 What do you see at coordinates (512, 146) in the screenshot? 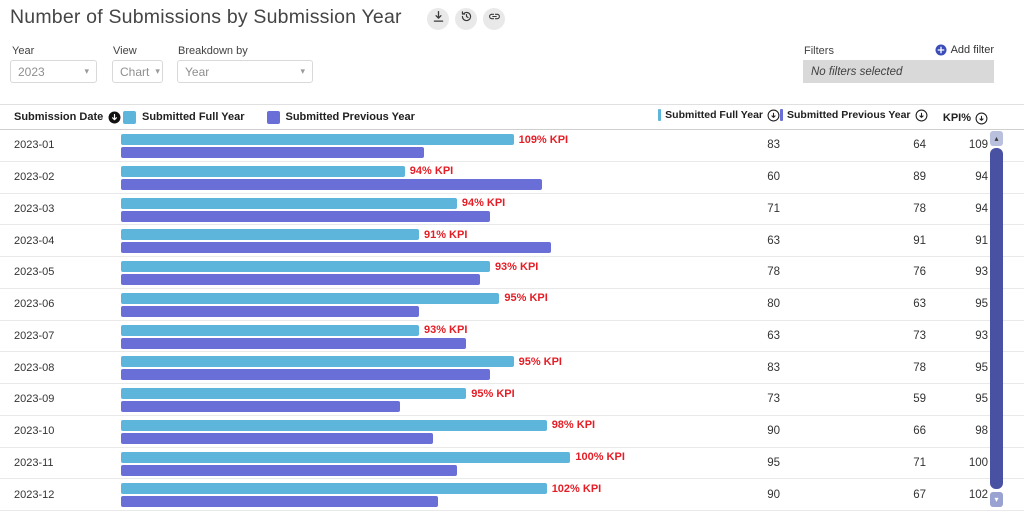
I see `table-row: 2023-01 109% KPI 83 64 109` at bounding box center [512, 146].